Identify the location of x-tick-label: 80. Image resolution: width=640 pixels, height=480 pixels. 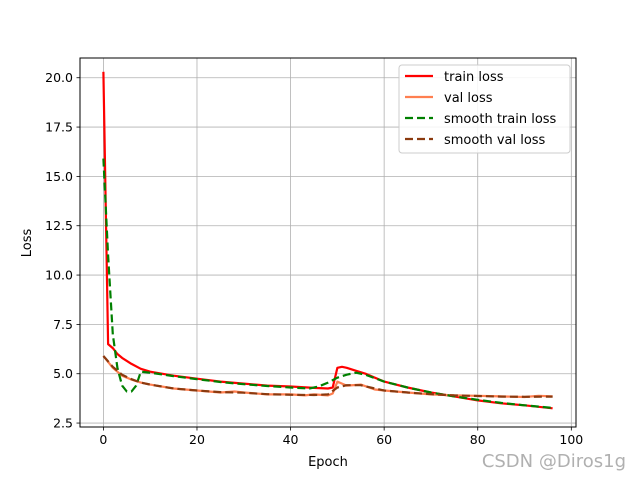
(478, 439).